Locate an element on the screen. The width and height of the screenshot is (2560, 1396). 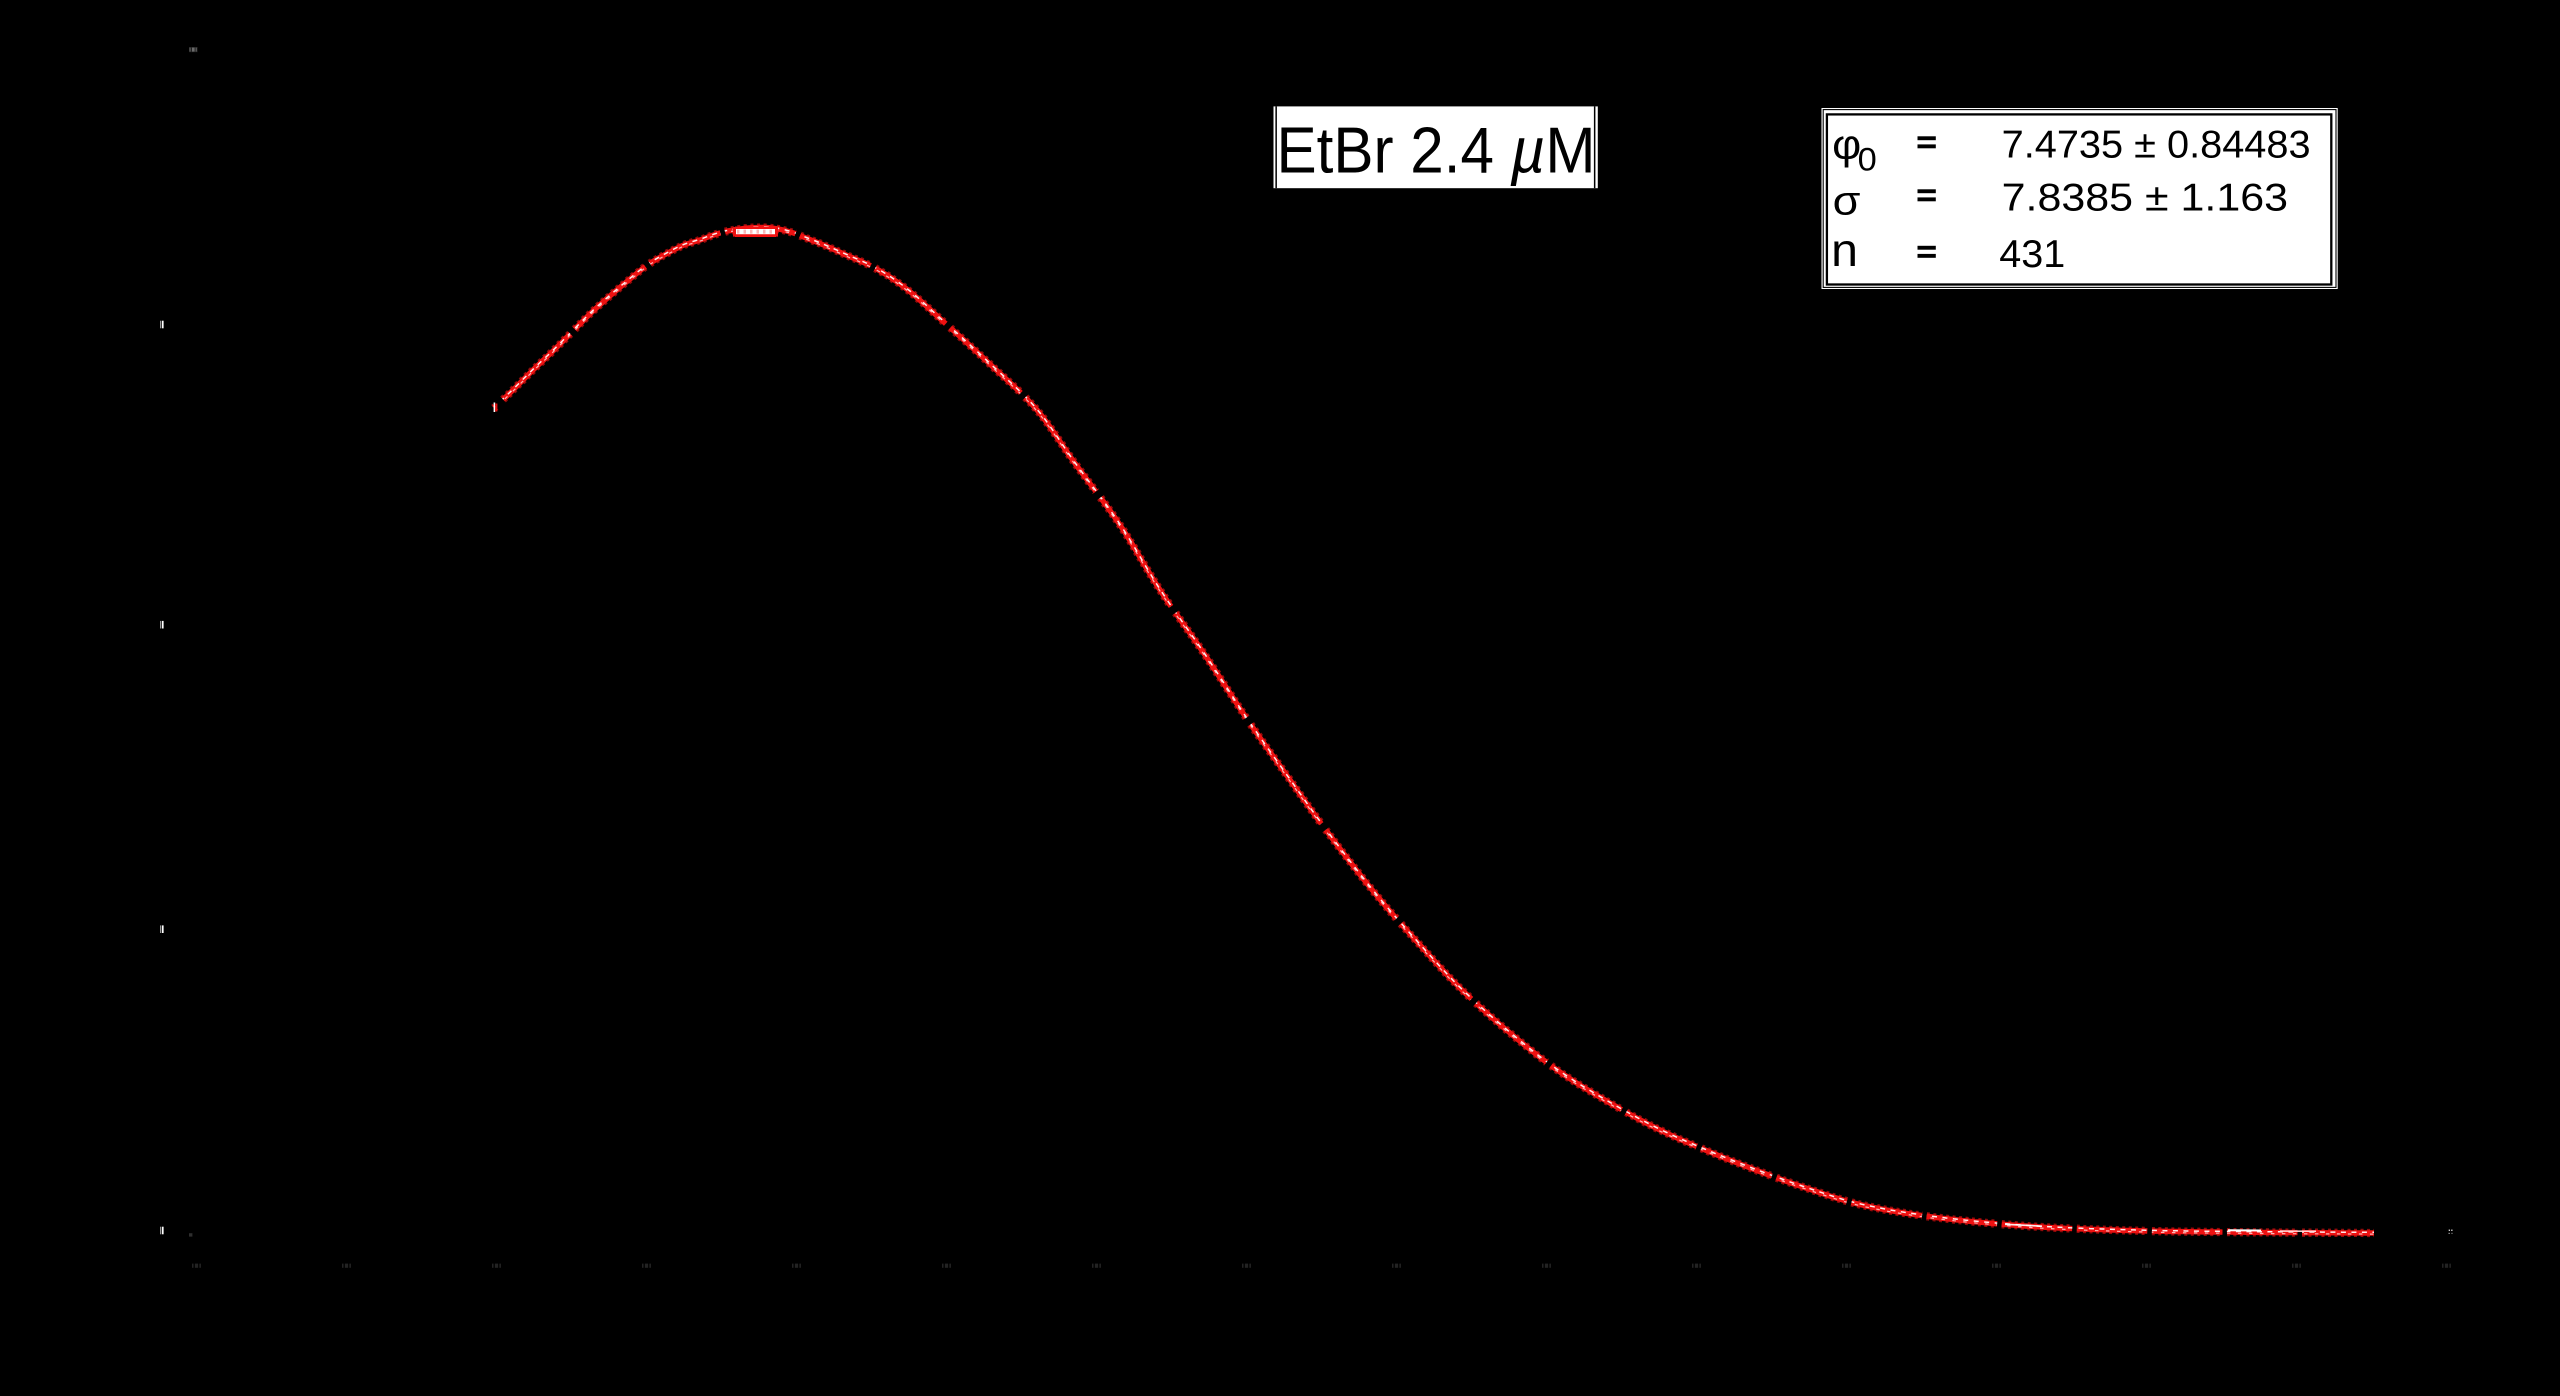
svg-text: n is located at coordinates (1844, 250).